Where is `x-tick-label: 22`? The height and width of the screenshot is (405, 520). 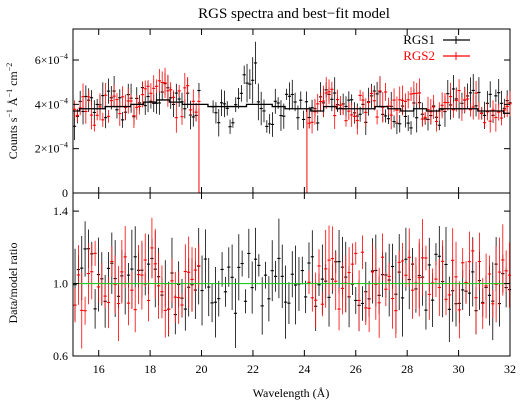 x-tick-label: 22 is located at coordinates (253, 369).